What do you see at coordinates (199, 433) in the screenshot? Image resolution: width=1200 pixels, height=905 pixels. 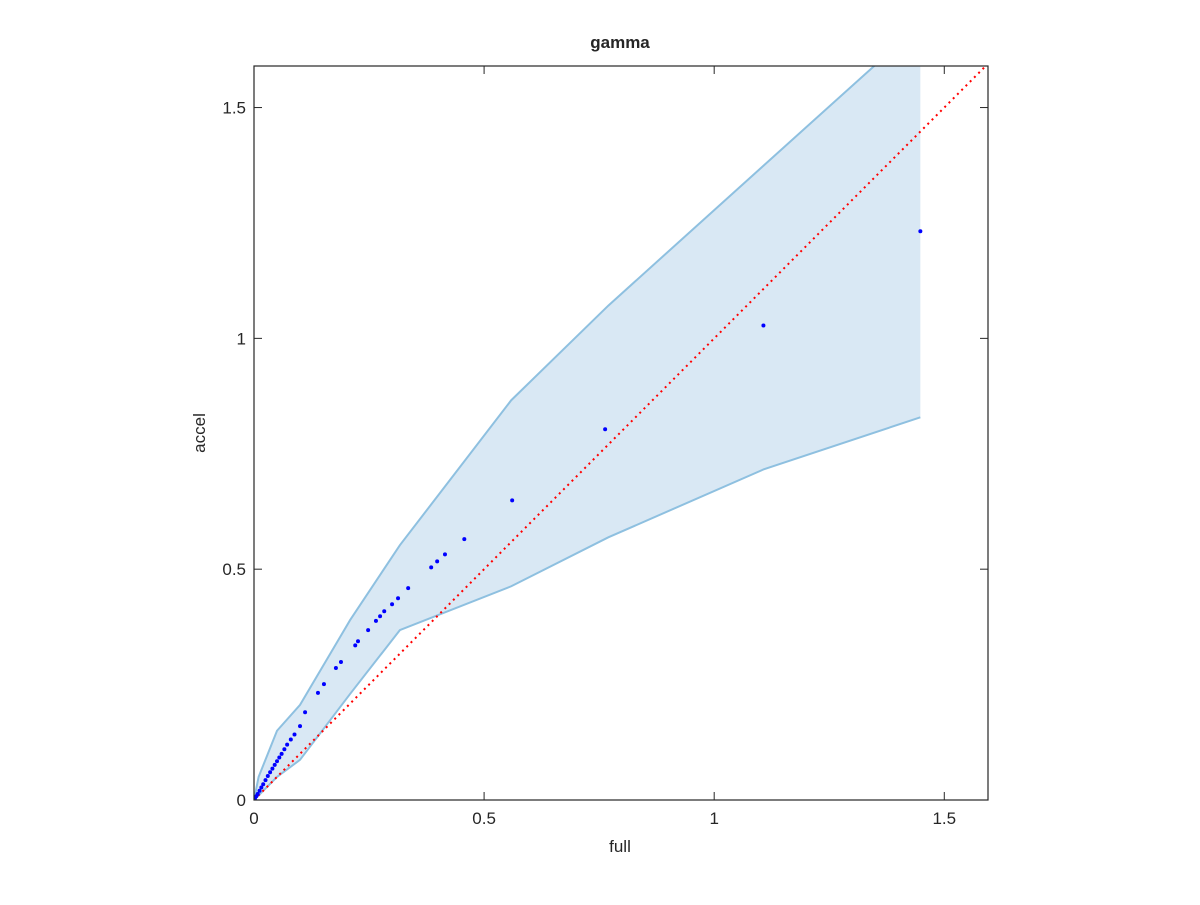 I see `y-axis-label: accel` at bounding box center [199, 433].